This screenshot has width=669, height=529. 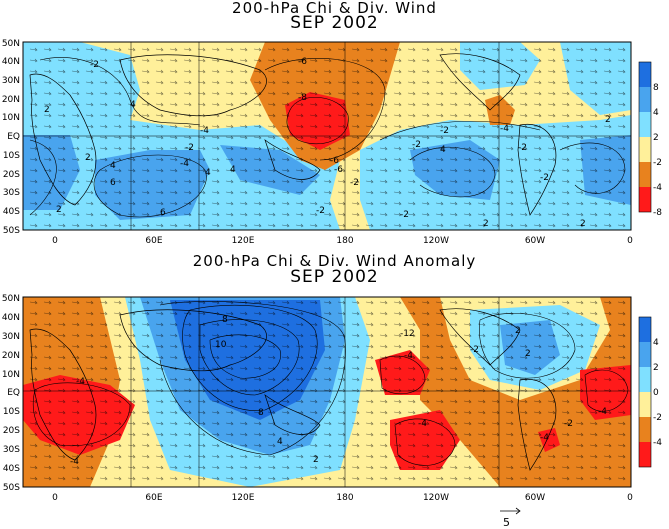 What do you see at coordinates (280, 442) in the screenshot?
I see `bottom-contour-label: 4` at bounding box center [280, 442].